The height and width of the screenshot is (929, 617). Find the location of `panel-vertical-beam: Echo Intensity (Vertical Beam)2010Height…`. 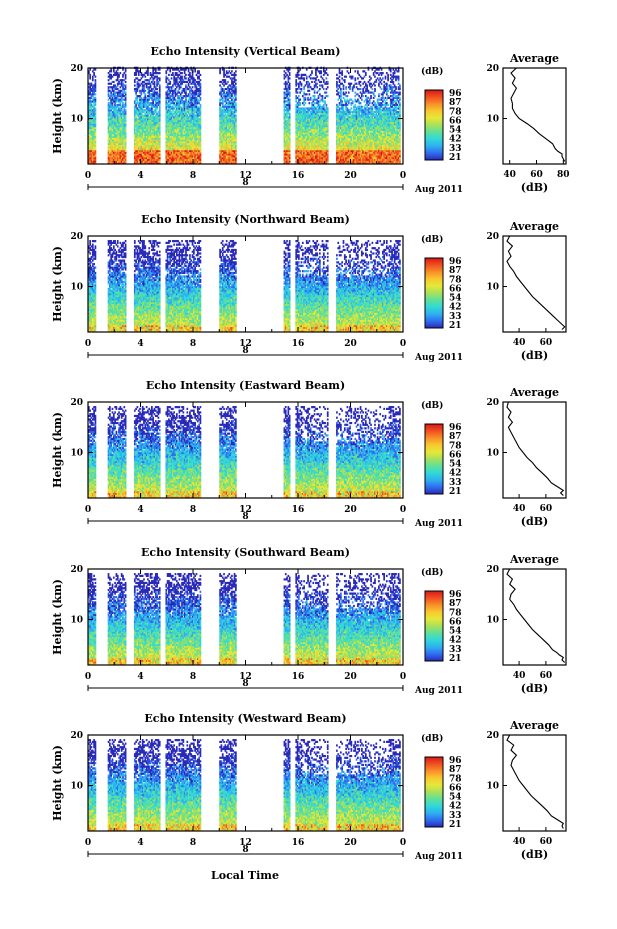

panel-vertical-beam: Echo Intensity (Vertical Beam)2010Height… is located at coordinates (310, 120).